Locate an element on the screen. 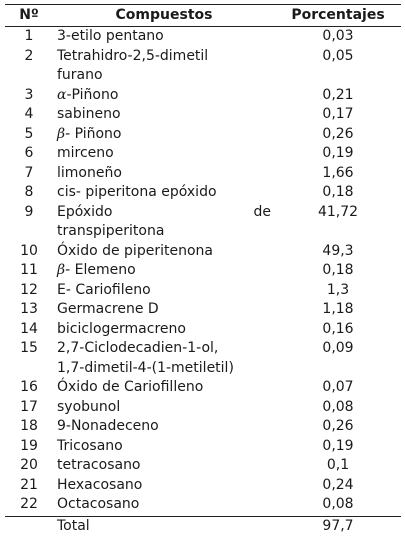 The width and height of the screenshot is (405, 547). row-percentage: 0,1 is located at coordinates (338, 465).